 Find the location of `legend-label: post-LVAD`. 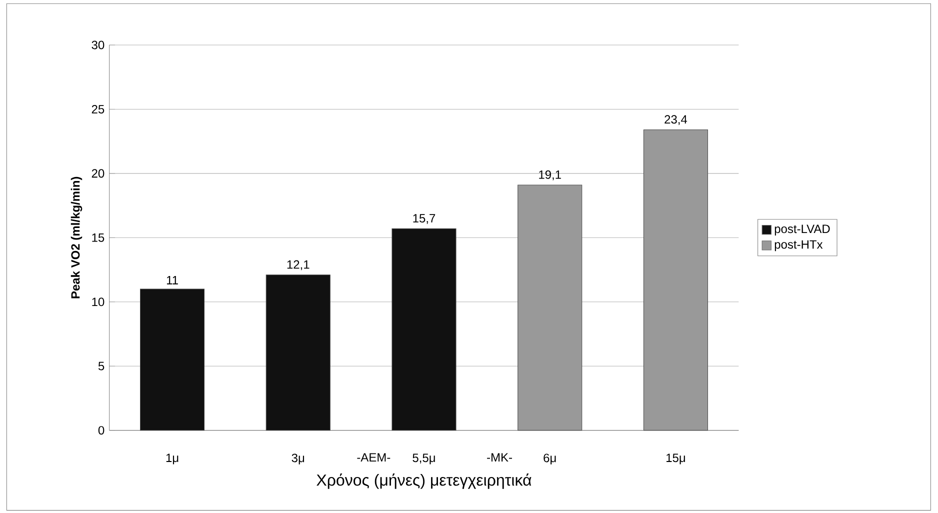

legend-label: post-LVAD is located at coordinates (802, 230).